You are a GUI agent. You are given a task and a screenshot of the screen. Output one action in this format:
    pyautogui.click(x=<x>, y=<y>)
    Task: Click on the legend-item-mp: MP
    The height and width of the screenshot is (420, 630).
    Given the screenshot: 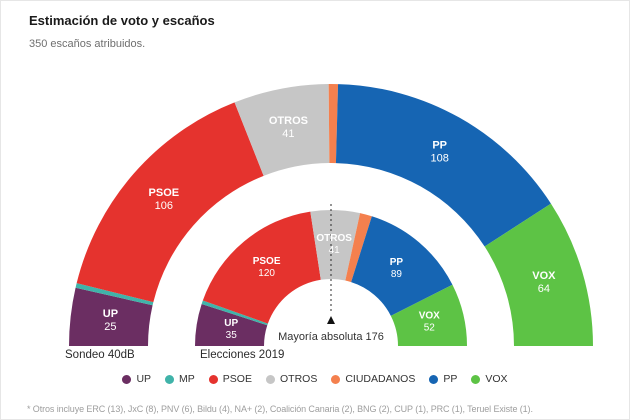 What is the action you would take?
    pyautogui.click(x=180, y=379)
    